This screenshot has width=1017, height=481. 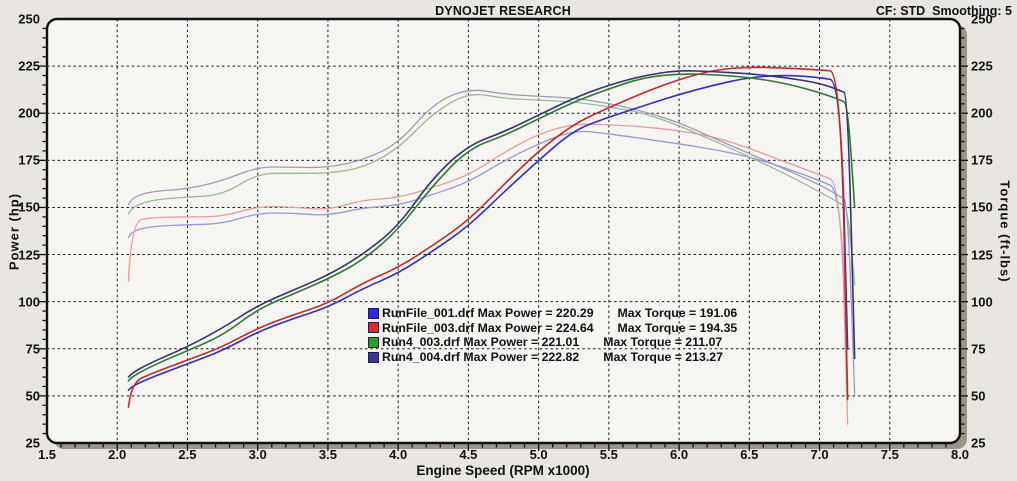 What do you see at coordinates (982, 19) in the screenshot?
I see `torque-tick-label: 250` at bounding box center [982, 19].